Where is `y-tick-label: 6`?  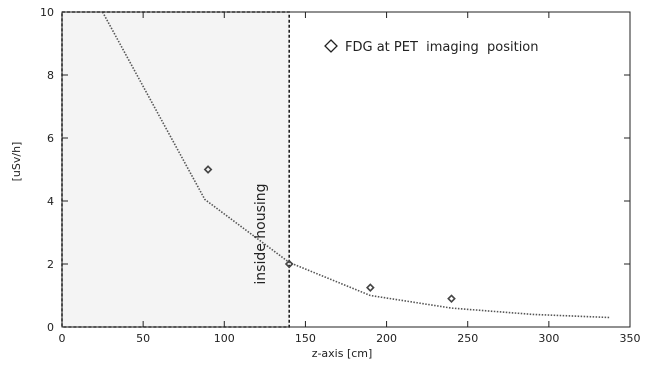 y-tick-label: 6 is located at coordinates (50, 138).